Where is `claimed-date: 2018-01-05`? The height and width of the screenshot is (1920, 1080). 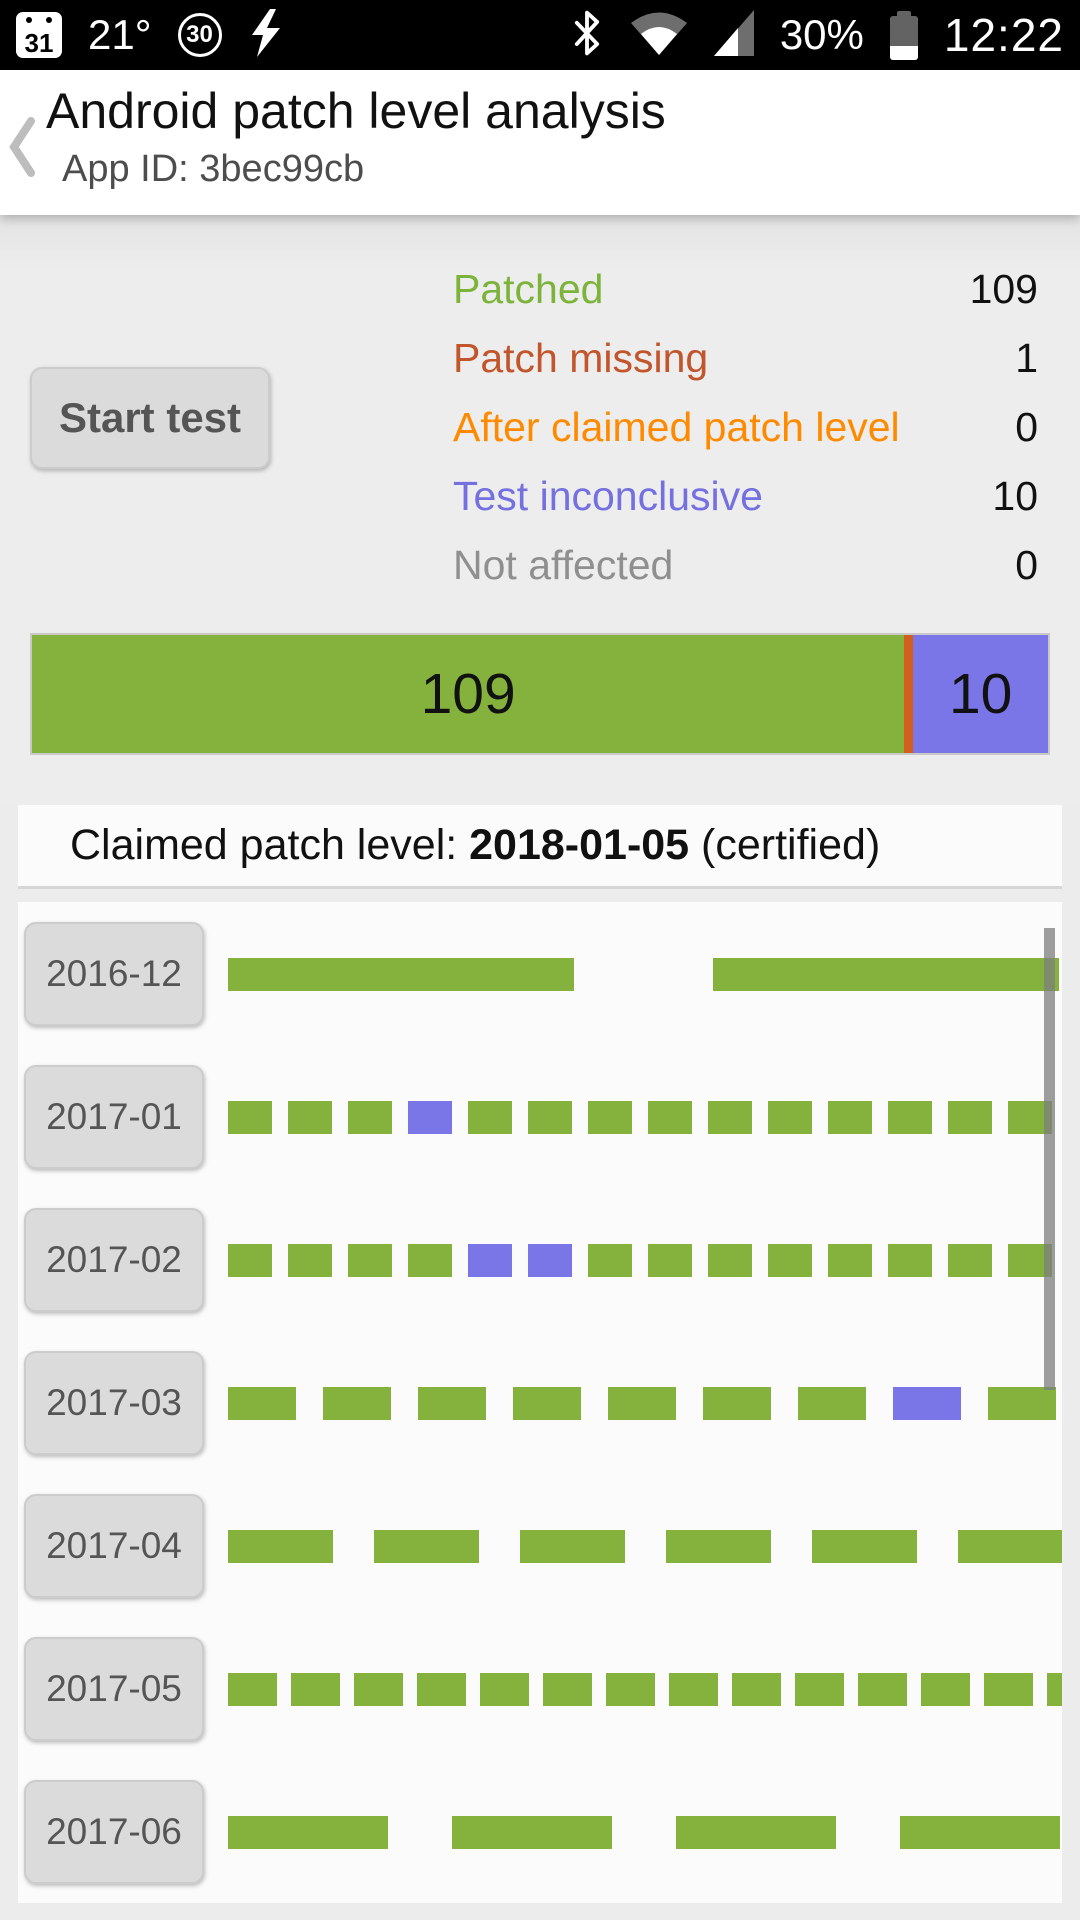 claimed-date: 2018-01-05 is located at coordinates (579, 845).